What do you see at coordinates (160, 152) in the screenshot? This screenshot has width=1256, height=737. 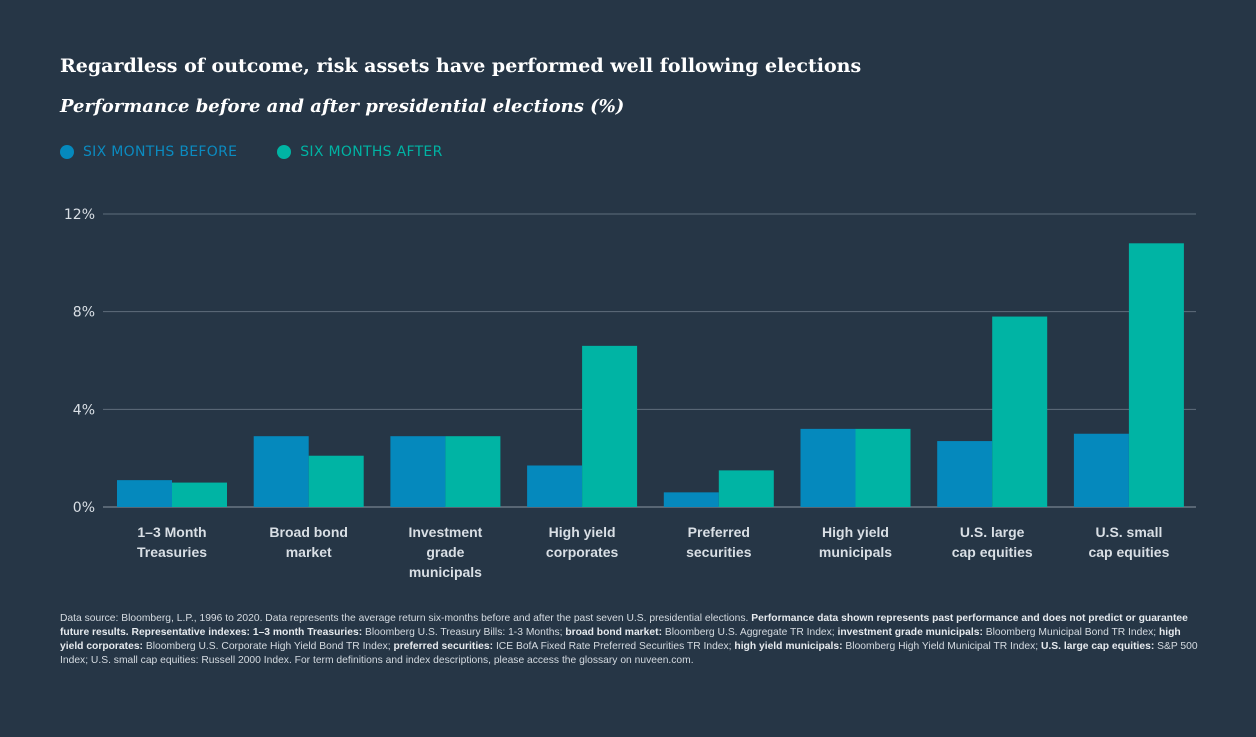 I see `legend-label-before: SIX MONTHS BEFORE` at bounding box center [160, 152].